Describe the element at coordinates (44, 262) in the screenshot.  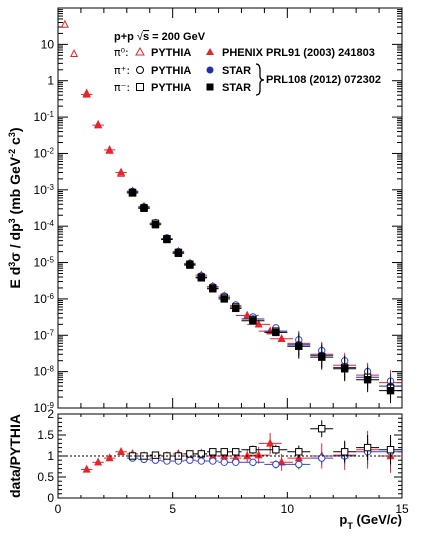
I see `top-y-tick-label: 10⁻⁵` at that location.